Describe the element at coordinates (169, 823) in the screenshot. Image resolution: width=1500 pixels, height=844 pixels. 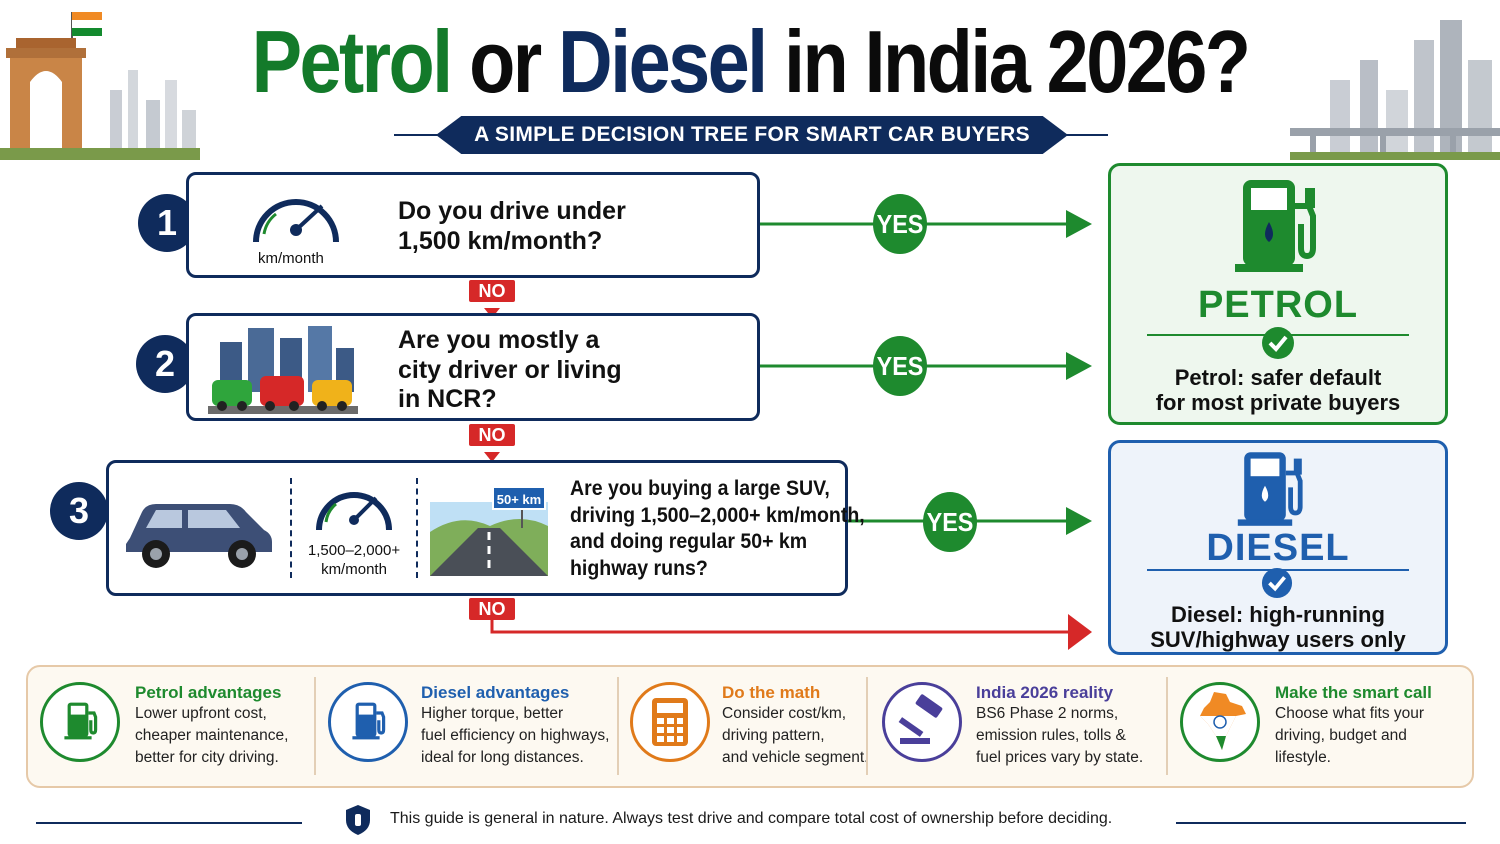
I see `footer-rule-left` at that location.